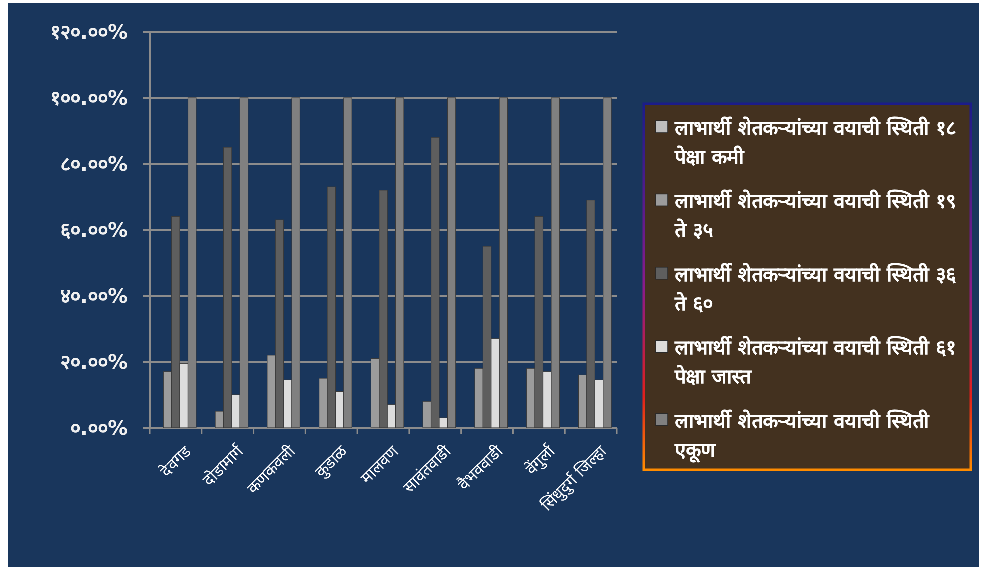  What do you see at coordinates (89, 98) in the screenshot?
I see `y-tick-label: १००.००%` at bounding box center [89, 98].